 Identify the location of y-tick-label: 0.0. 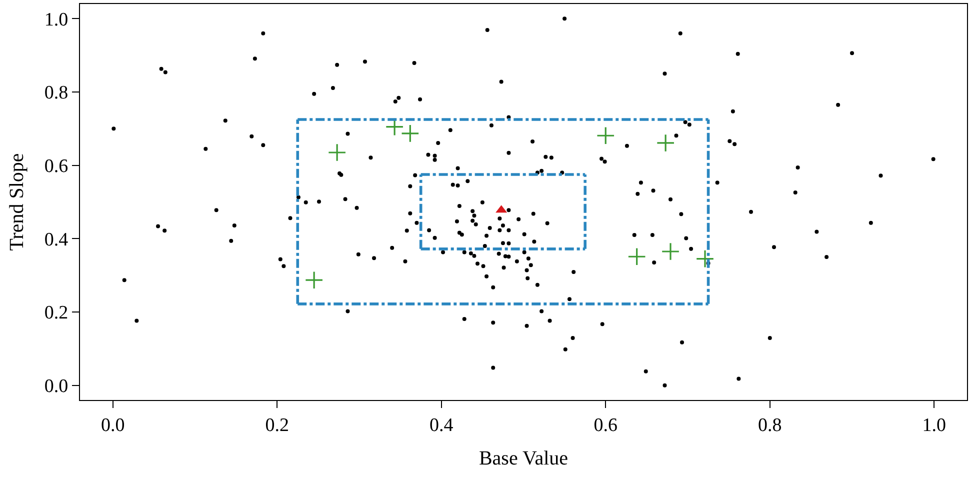
(56, 386).